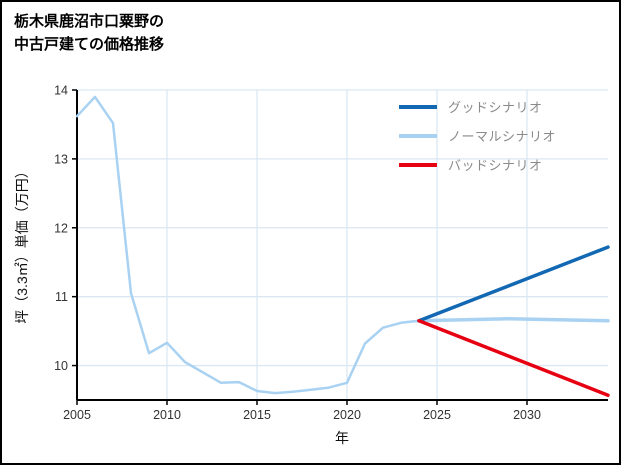 Image resolution: width=621 pixels, height=465 pixels. I want to click on legend-item-normal: ノーマルシナリオ, so click(477, 135).